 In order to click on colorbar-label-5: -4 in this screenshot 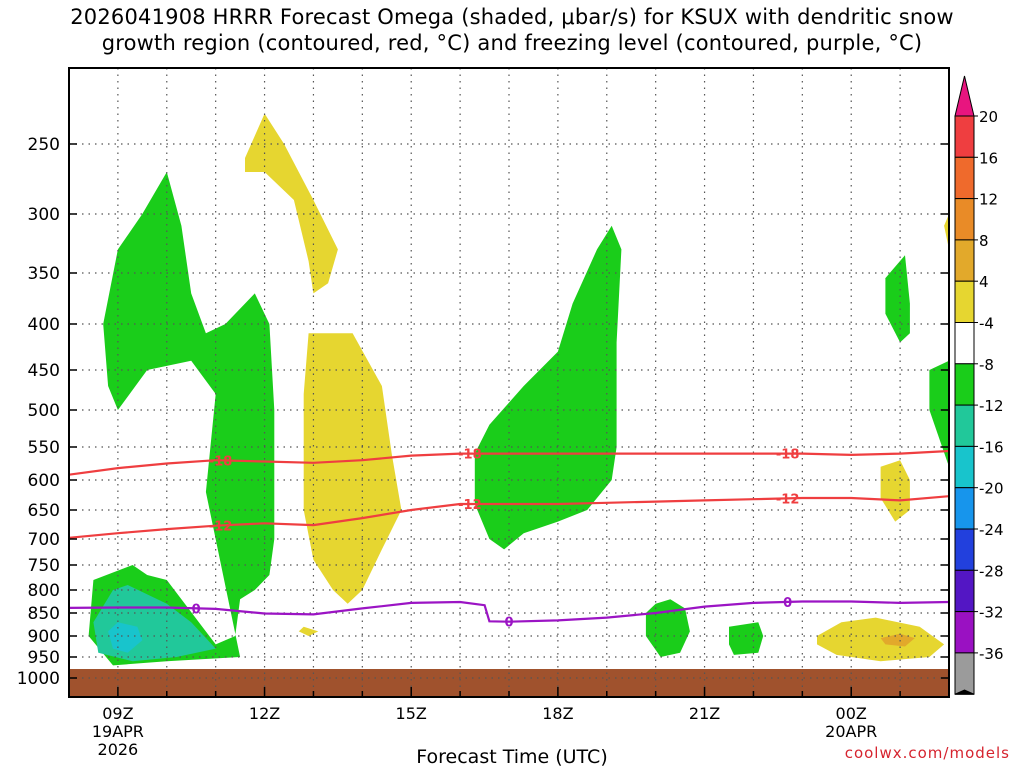, I will do `click(986, 324)`.